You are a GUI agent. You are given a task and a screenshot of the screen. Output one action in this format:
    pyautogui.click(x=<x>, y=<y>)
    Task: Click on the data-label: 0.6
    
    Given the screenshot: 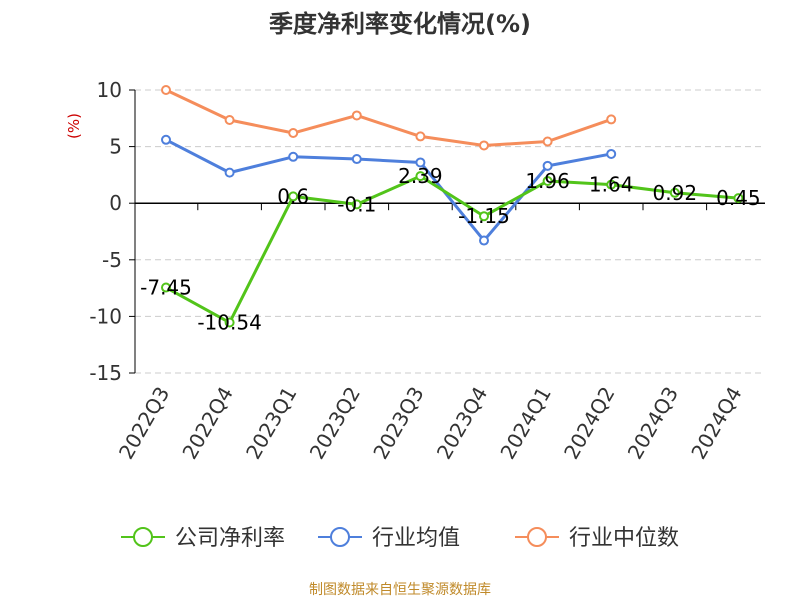 What is the action you would take?
    pyautogui.click(x=293, y=196)
    